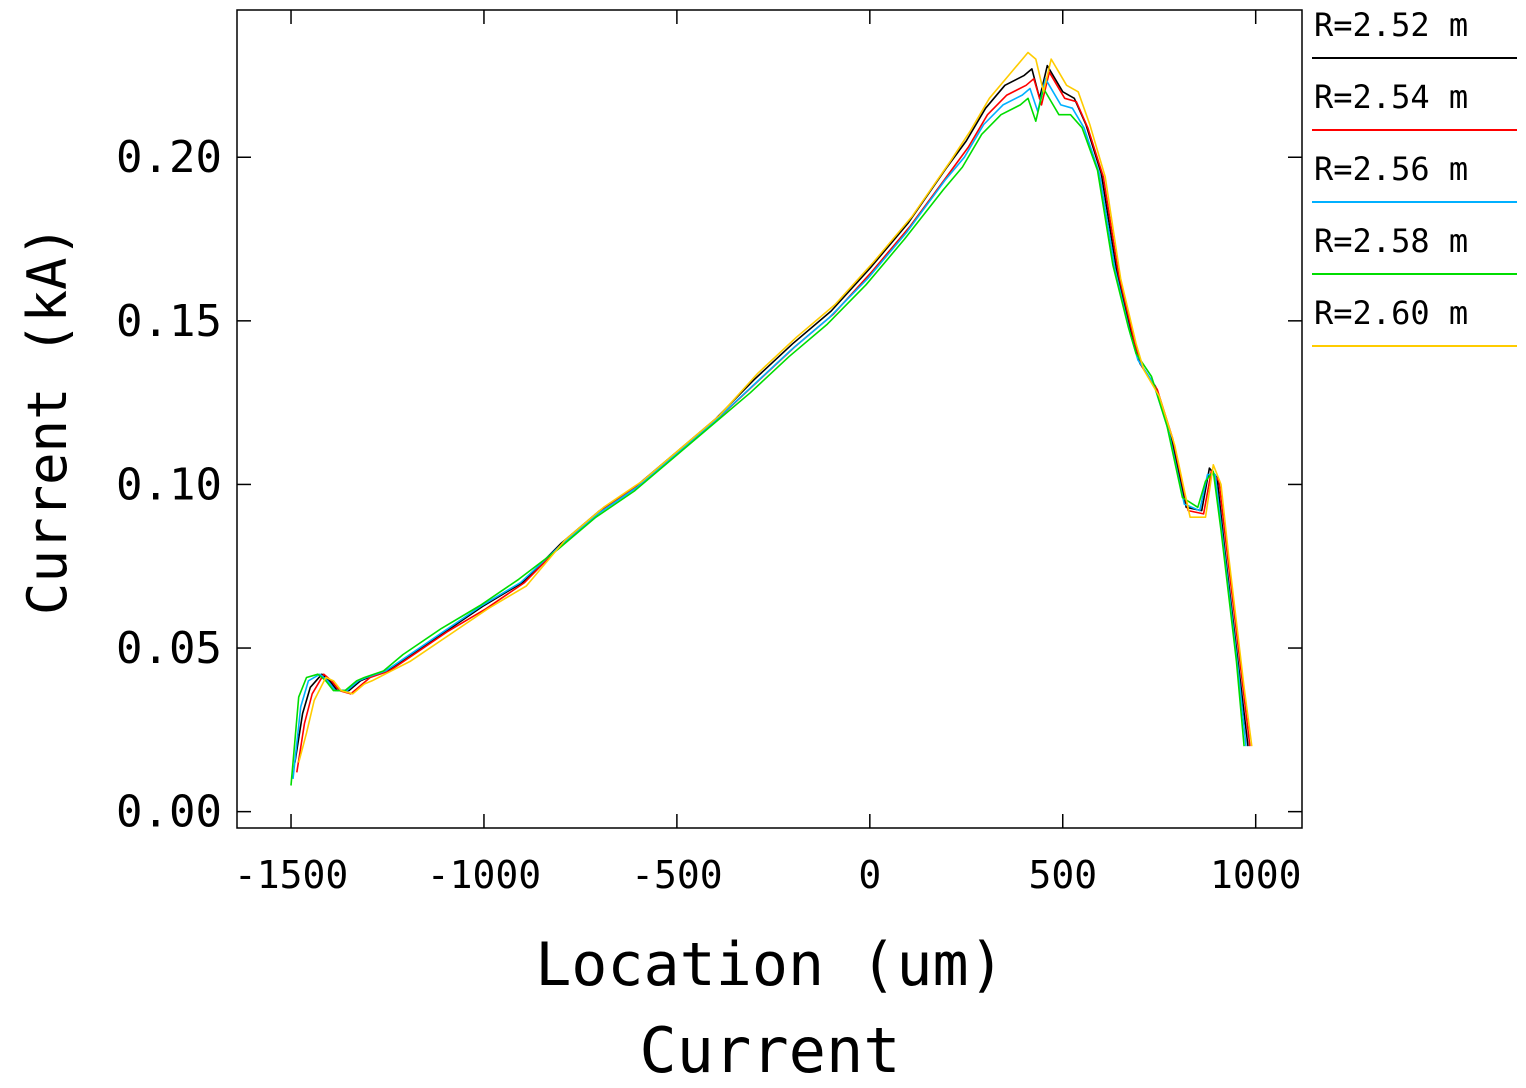 This screenshot has width=1526, height=1088. Describe the element at coordinates (169, 321) in the screenshot. I see `y-tick-label: 0.15` at that location.